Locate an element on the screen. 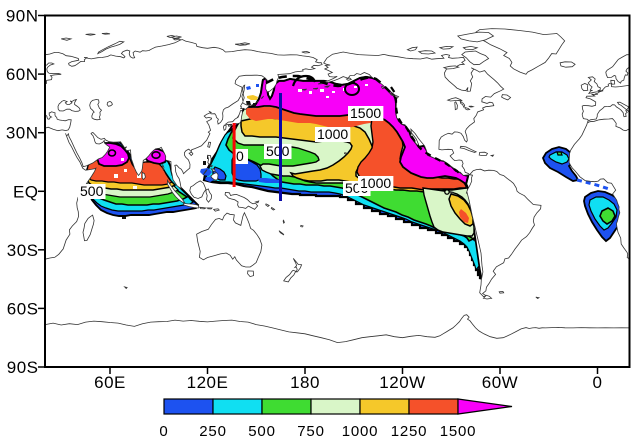  svg-text: 90S is located at coordinates (23, 367).